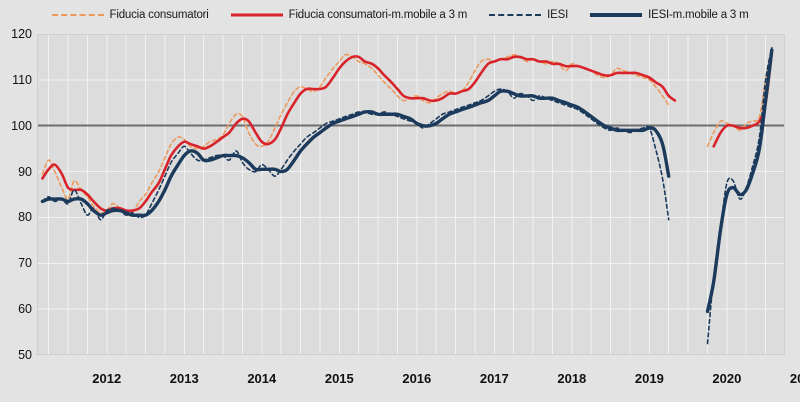 This screenshot has height=402, width=800. I want to click on x-tick-label: 2012, so click(107, 378).